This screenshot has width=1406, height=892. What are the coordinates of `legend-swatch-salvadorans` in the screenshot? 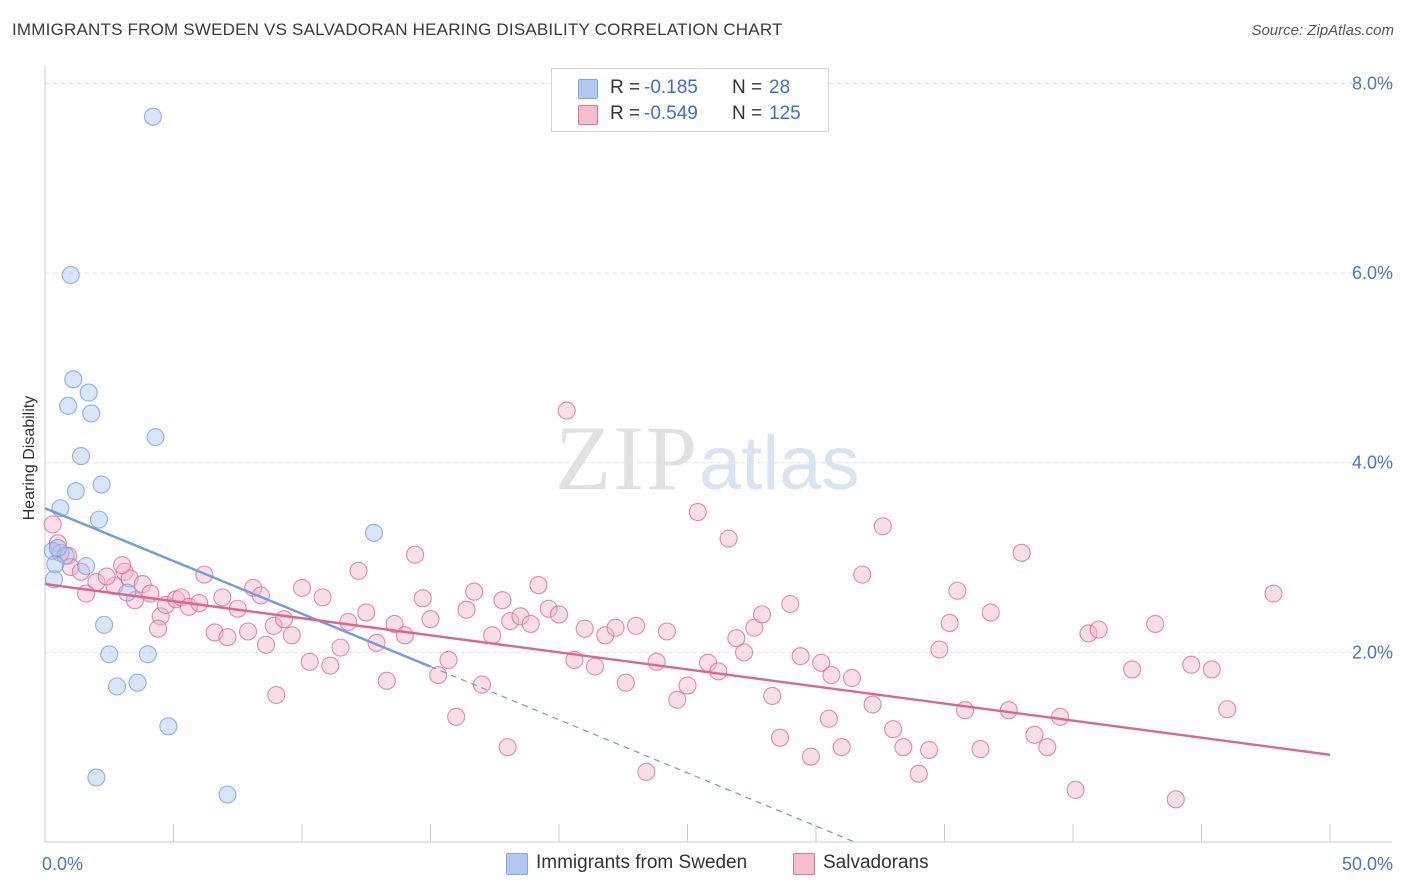 It's located at (588, 115).